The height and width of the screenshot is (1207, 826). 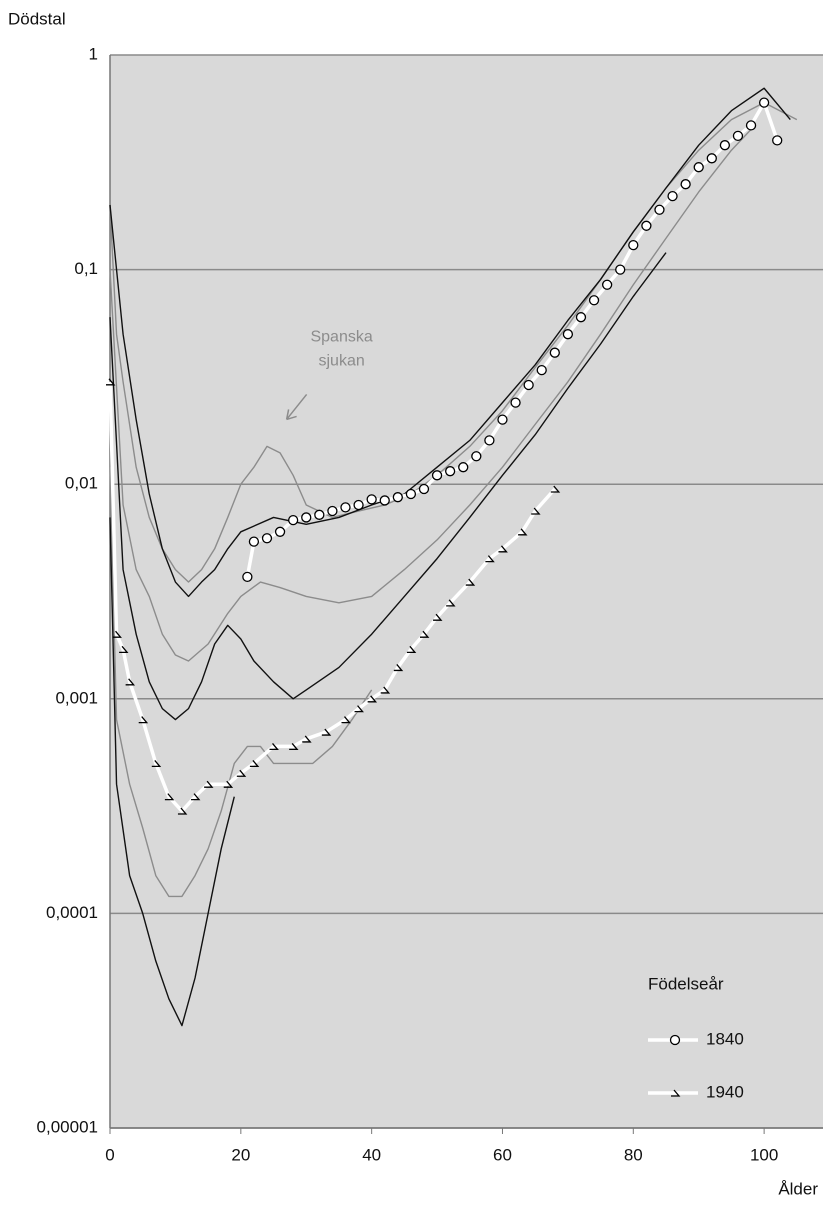 What do you see at coordinates (686, 983) in the screenshot?
I see `legend-title: Födelseår` at bounding box center [686, 983].